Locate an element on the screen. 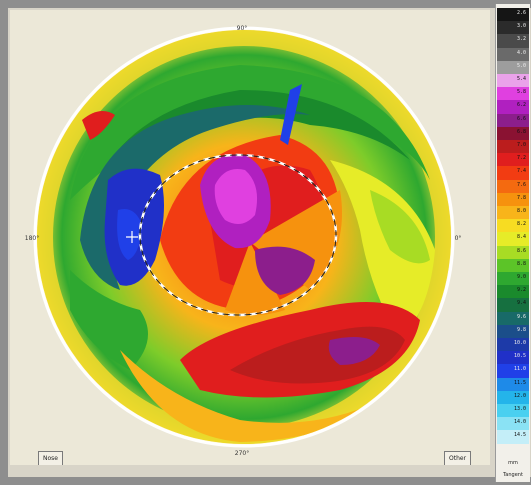  legend-swatch: 8.8 is located at coordinates (513, 265).